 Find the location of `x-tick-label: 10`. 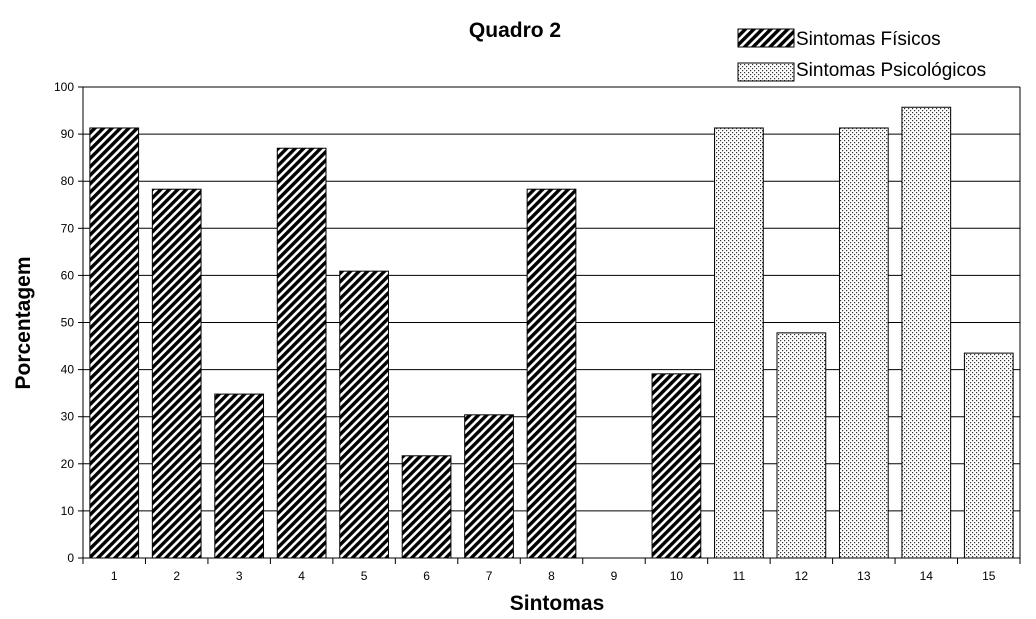

x-tick-label: 10 is located at coordinates (677, 576).